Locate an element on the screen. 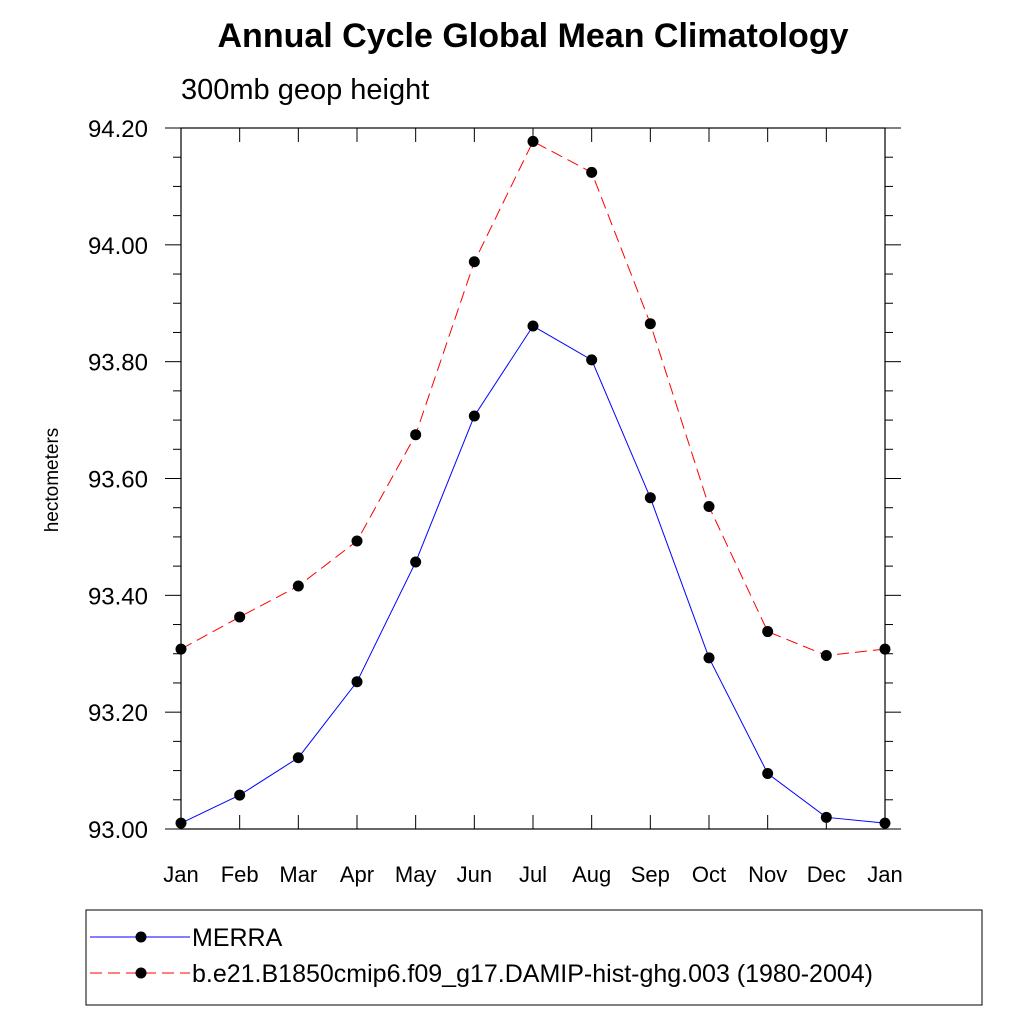 The width and height of the screenshot is (1024, 1024). x-tick-label: Jul is located at coordinates (533, 874).